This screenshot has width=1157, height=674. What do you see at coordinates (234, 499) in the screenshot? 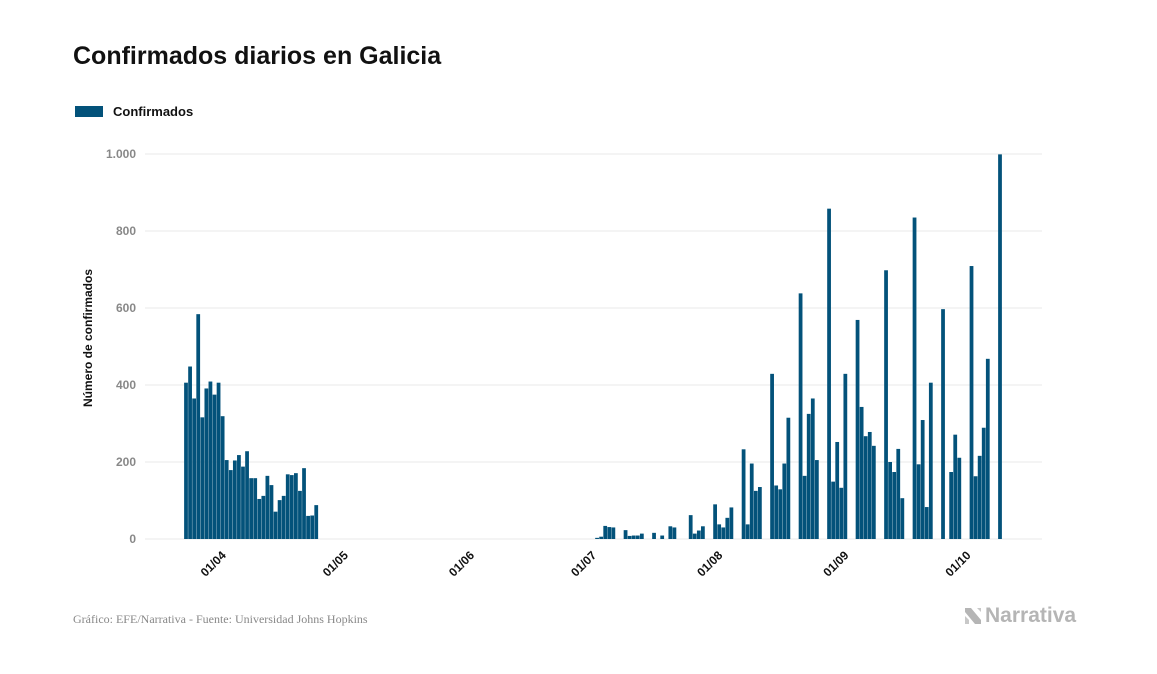
I see `bar-03/04` at bounding box center [234, 499].